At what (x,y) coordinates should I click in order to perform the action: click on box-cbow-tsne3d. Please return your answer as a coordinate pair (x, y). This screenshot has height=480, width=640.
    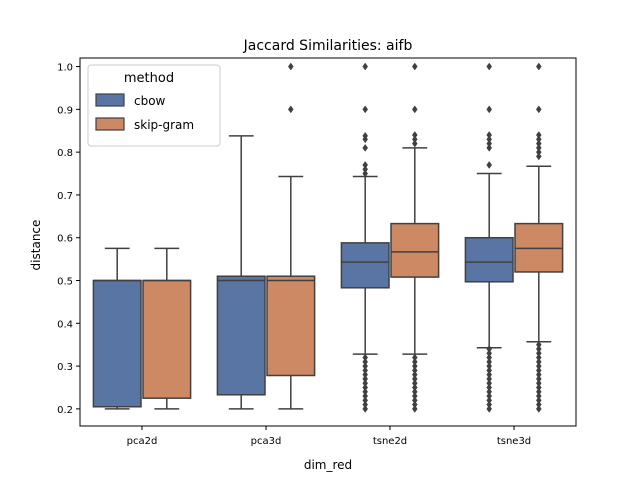
    Looking at the image, I should click on (489, 259).